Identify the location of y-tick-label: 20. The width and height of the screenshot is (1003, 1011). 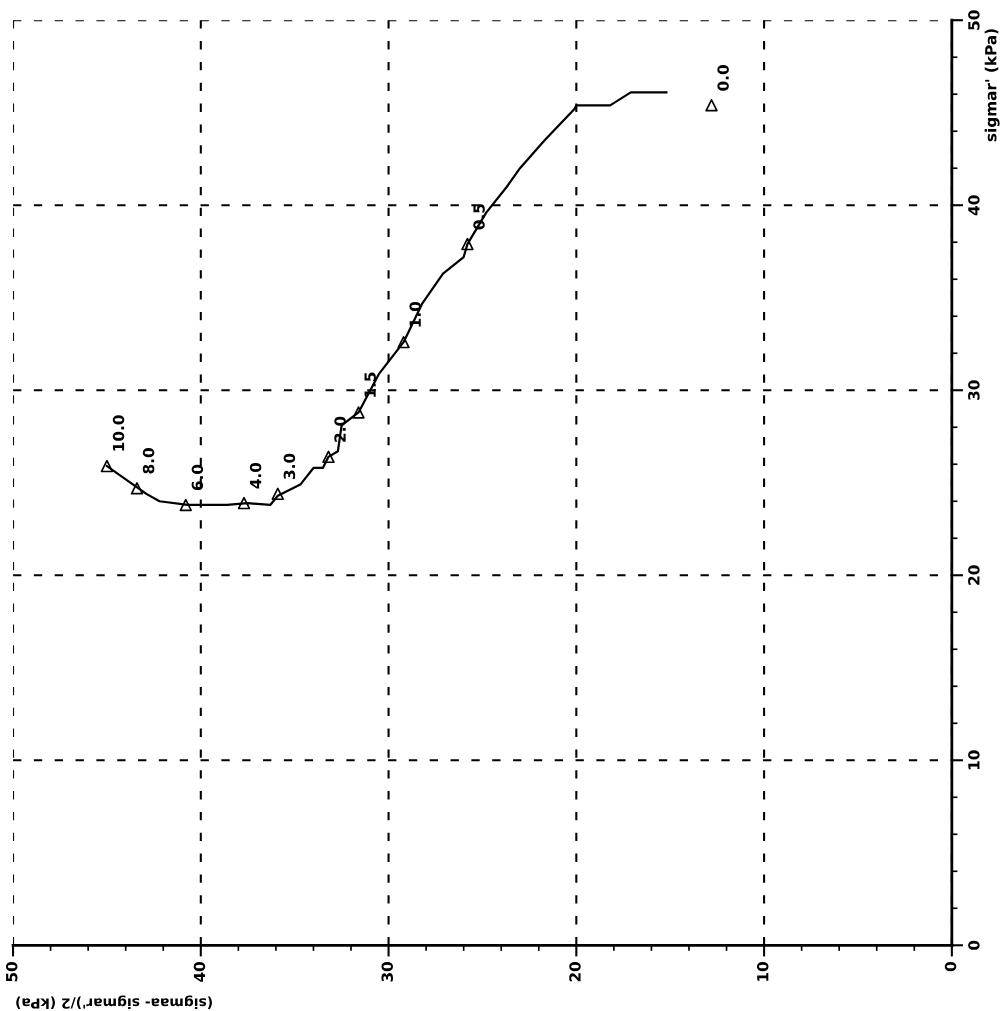
(974, 575).